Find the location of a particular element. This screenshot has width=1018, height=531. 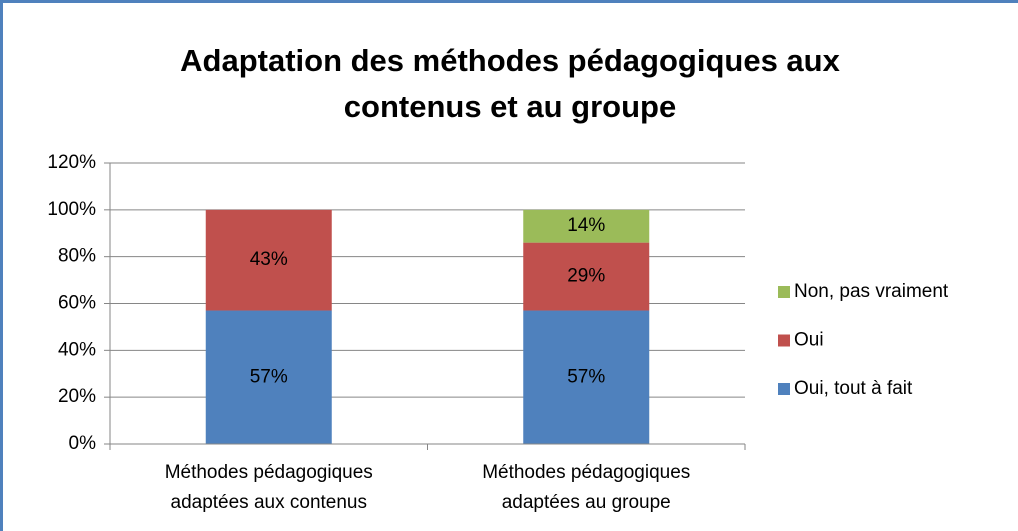

y-tick-label: 100% is located at coordinates (71, 209).